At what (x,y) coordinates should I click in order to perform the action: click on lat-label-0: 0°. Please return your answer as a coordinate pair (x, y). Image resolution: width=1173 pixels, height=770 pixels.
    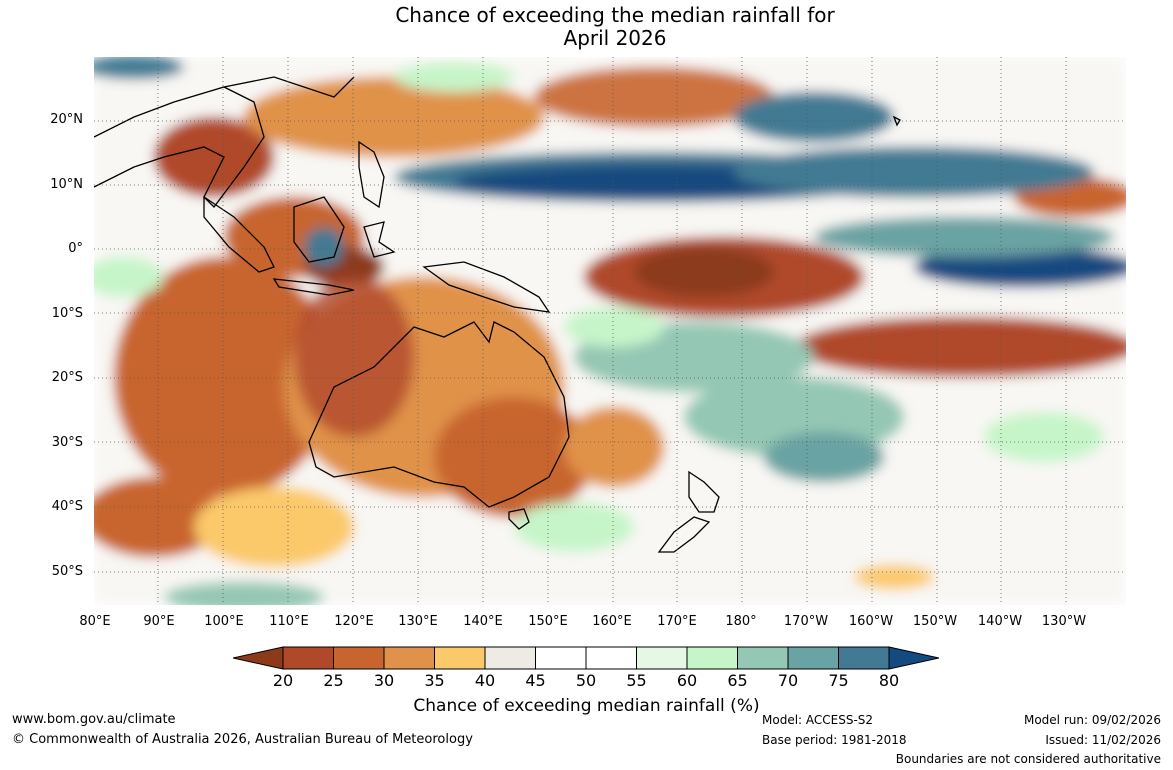
    Looking at the image, I should click on (75, 248).